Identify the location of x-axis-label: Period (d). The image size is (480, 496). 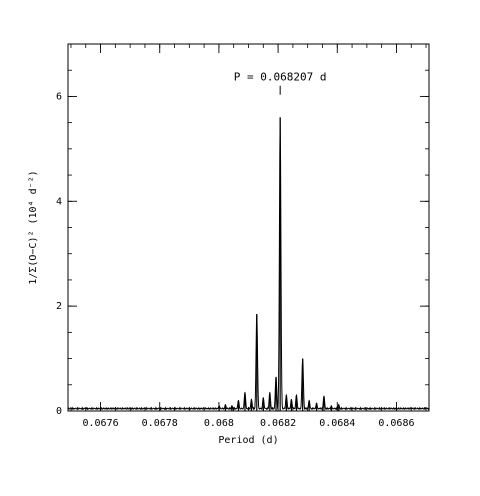
(248, 440).